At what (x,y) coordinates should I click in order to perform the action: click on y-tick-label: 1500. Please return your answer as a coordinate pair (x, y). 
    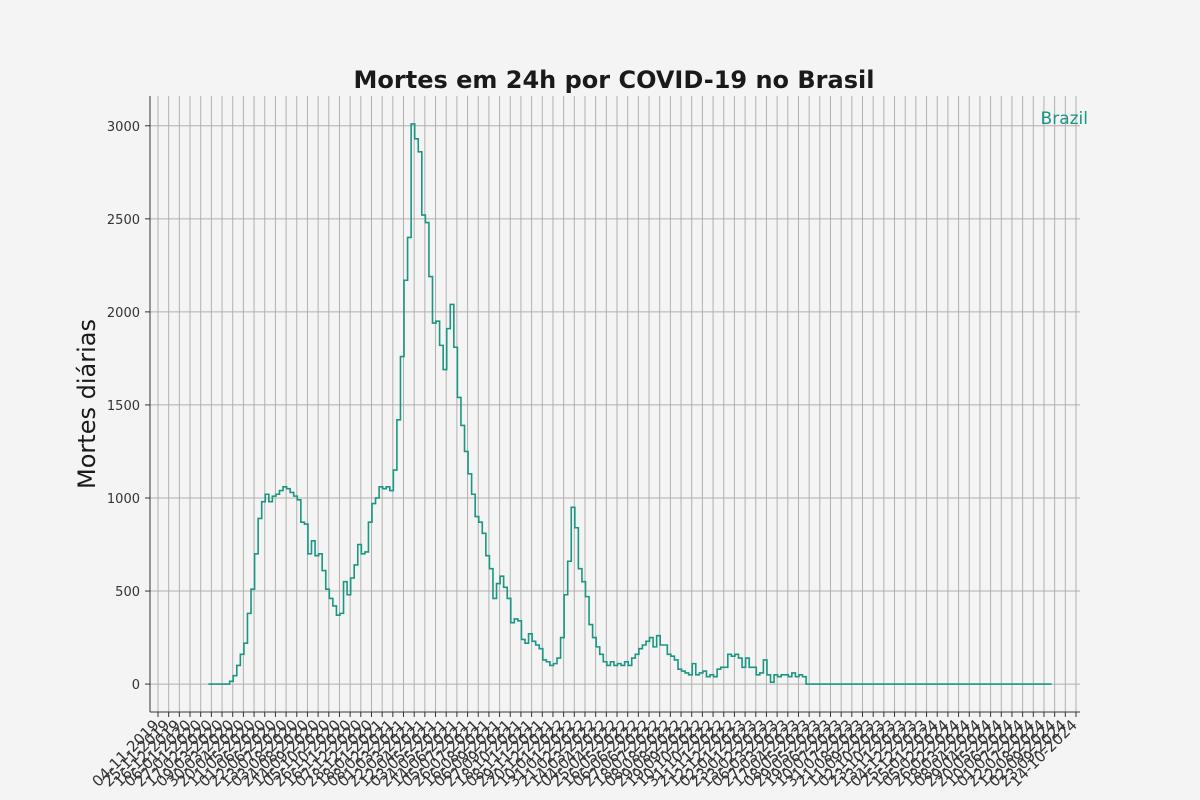
    Looking at the image, I should click on (123, 406).